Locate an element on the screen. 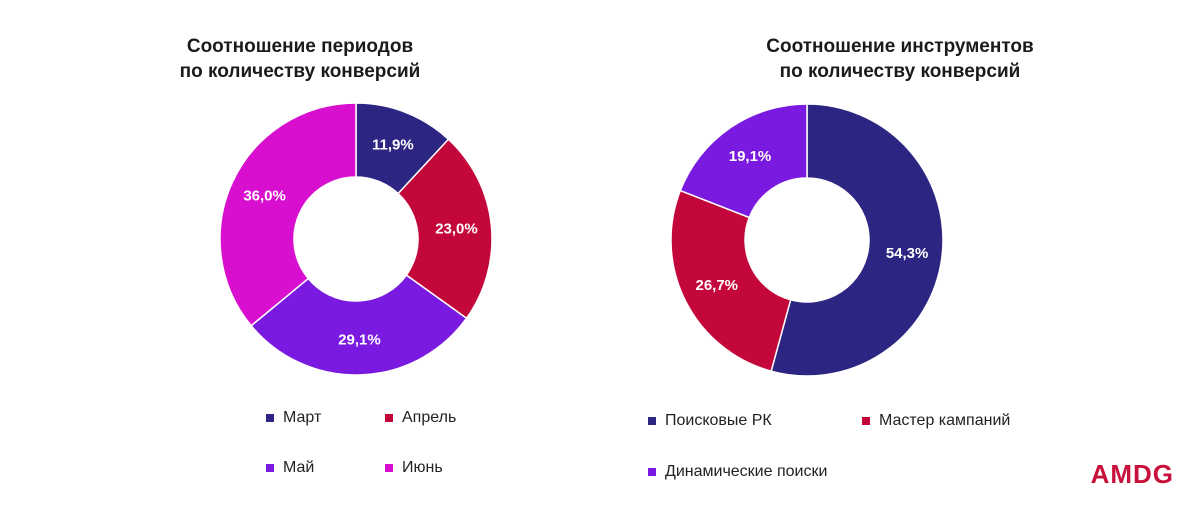 The height and width of the screenshot is (514, 1200). chart-title-line-1: Соотношение инструментов is located at coordinates (900, 46).